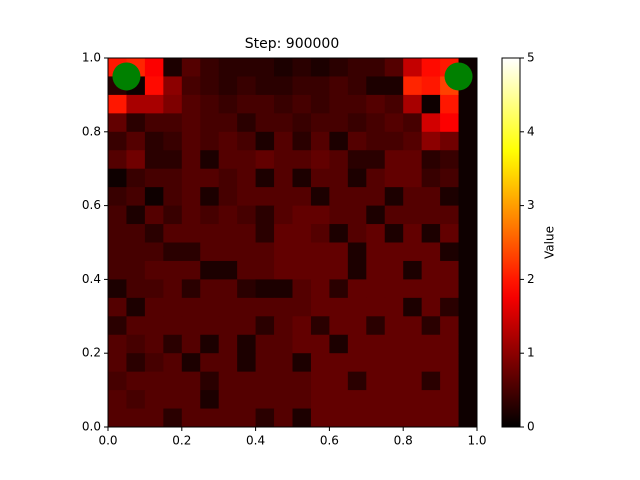  What do you see at coordinates (458, 76) in the screenshot?
I see `marker` at bounding box center [458, 76].